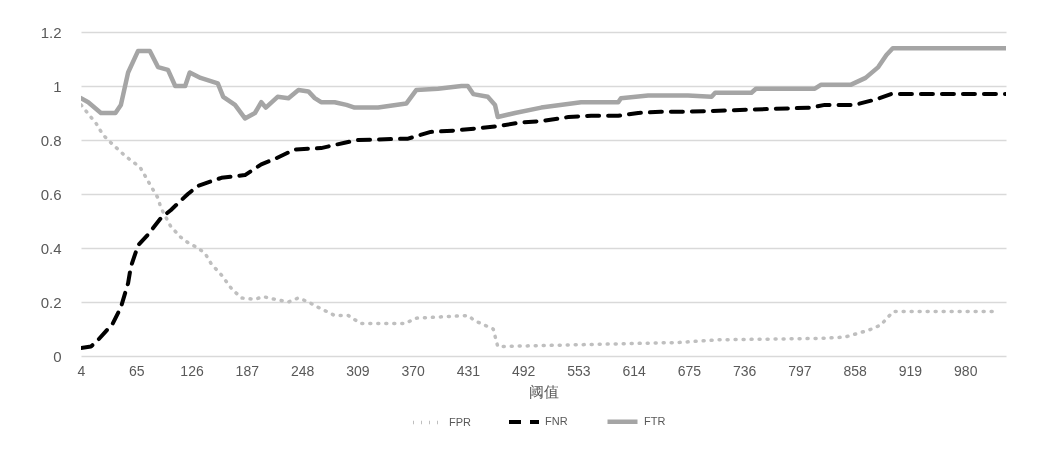 The height and width of the screenshot is (468, 1064). I want to click on y-tick-label: 0.8, so click(51, 140).